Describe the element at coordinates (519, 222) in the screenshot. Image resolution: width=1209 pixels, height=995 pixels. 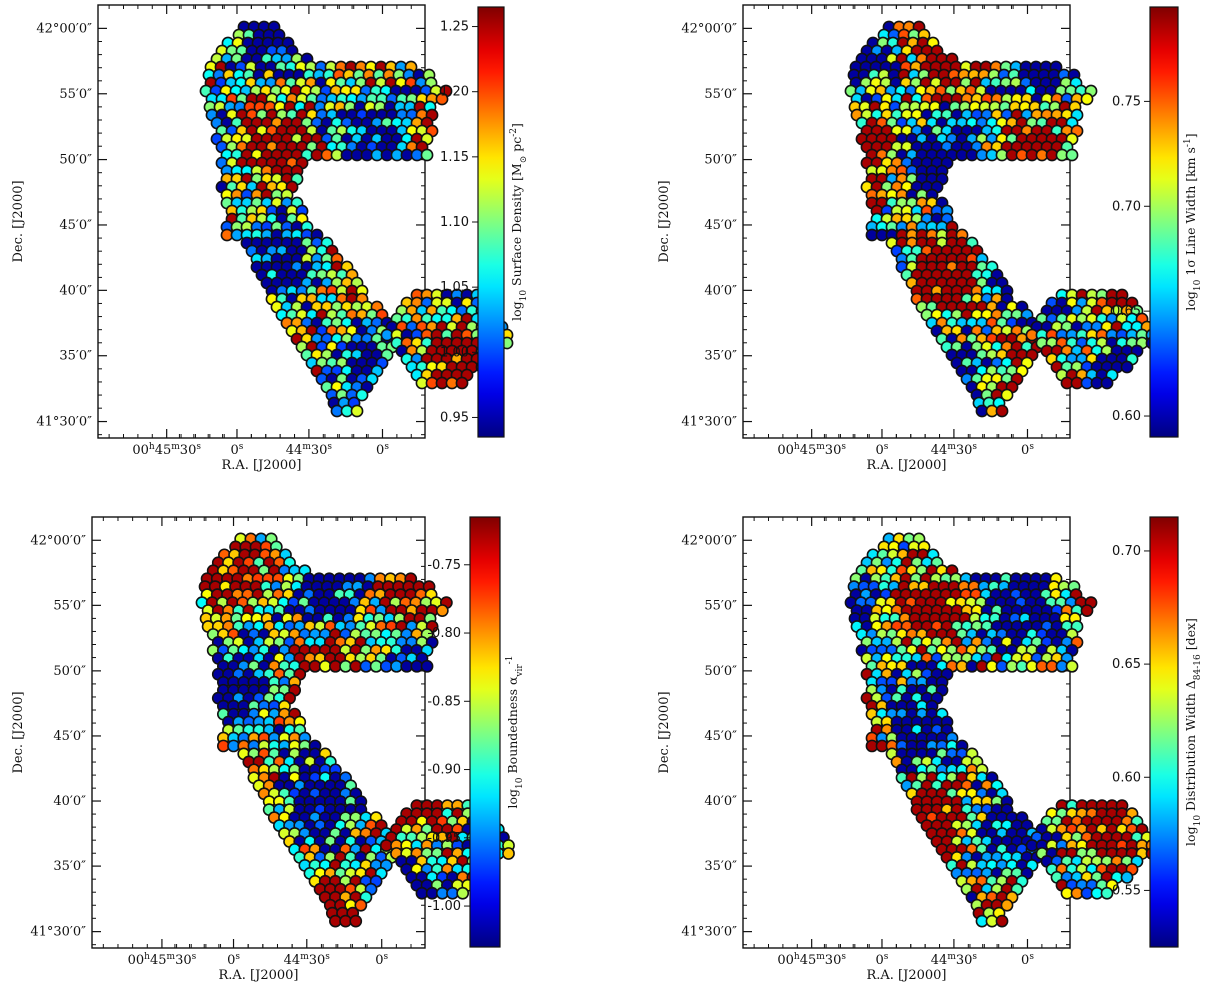
I see `colorbar-label: log10 Surface Density [M⊙ pc-2]` at that location.